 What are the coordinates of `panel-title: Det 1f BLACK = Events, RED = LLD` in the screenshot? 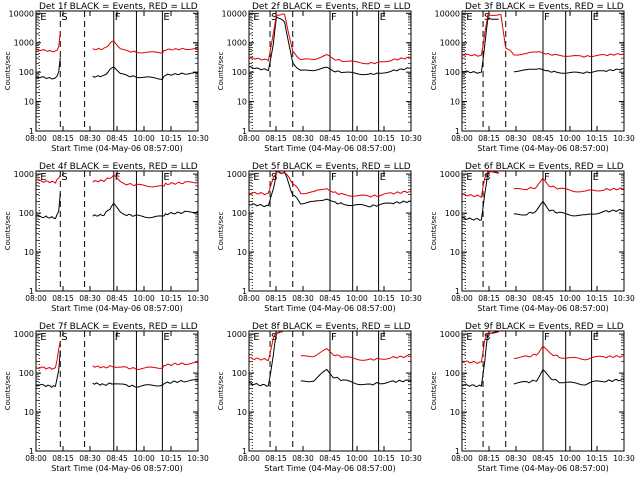 It's located at (118, 7).